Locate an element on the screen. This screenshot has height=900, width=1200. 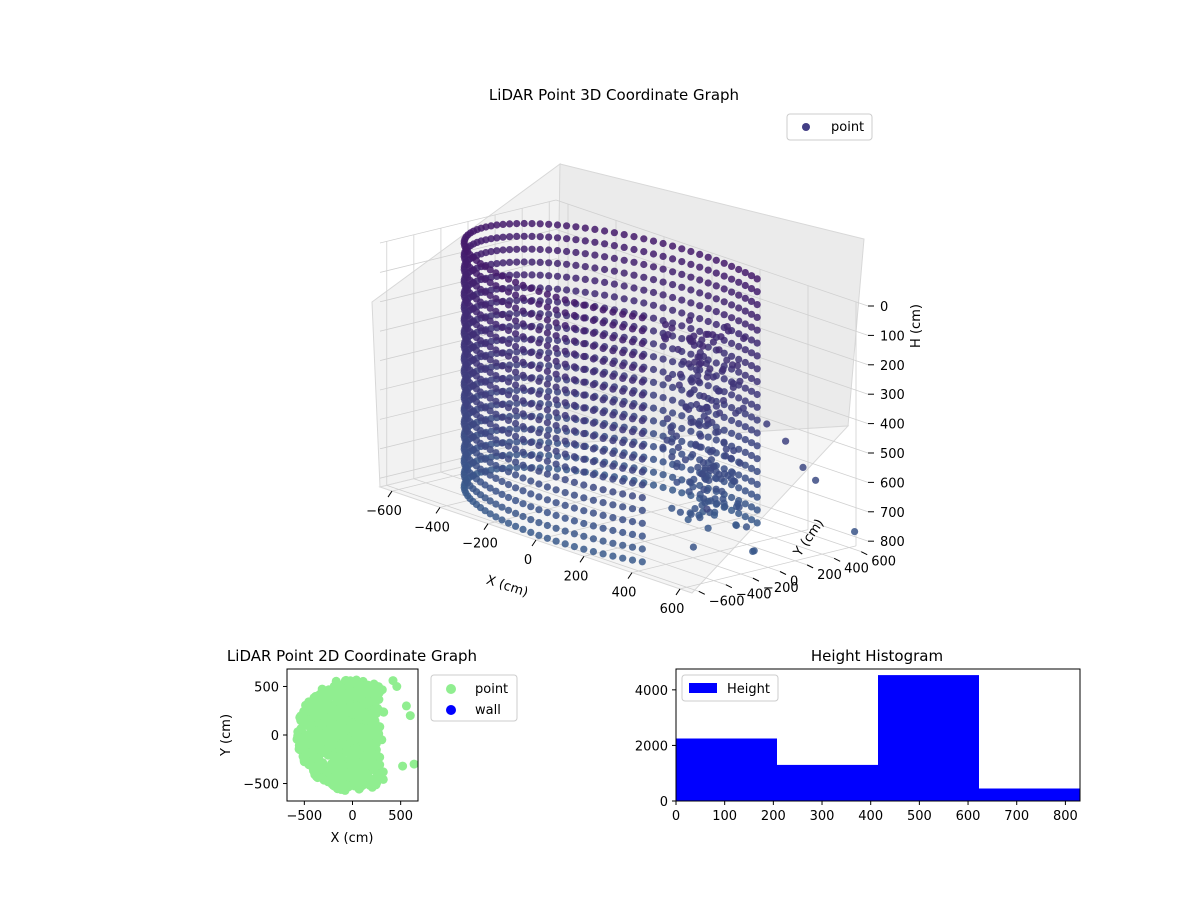
z-tick-label: 200 is located at coordinates (892, 366).